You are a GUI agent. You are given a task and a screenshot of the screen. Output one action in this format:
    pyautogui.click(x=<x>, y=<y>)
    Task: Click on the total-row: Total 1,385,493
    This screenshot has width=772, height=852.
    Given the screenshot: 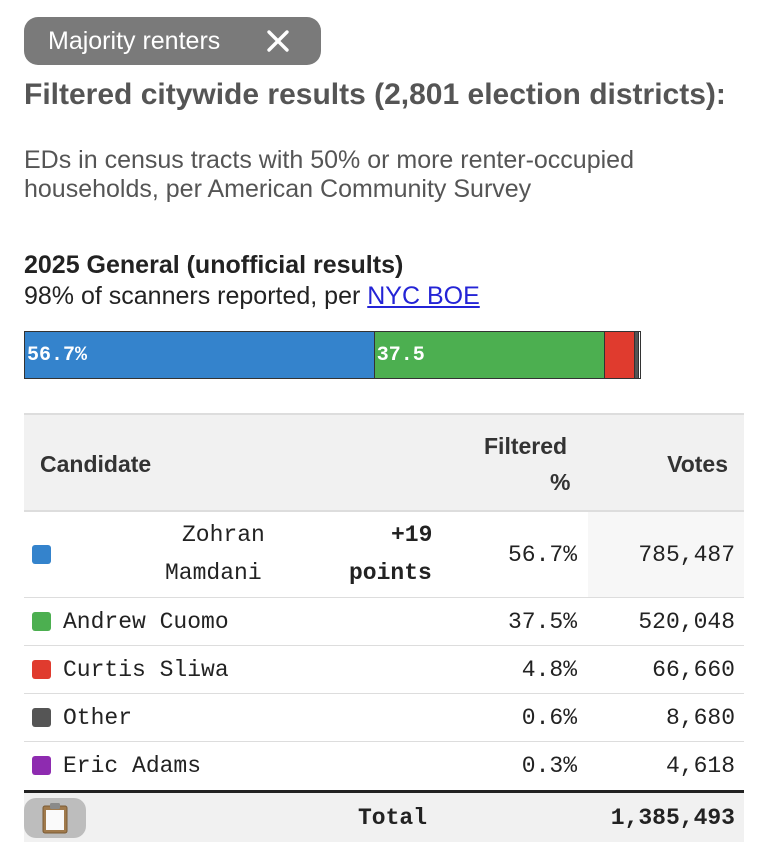 What is the action you would take?
    pyautogui.click(x=384, y=816)
    